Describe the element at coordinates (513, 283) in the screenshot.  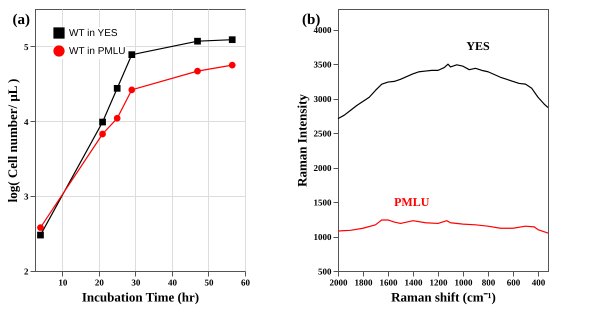
I see `x-tick-label: 600` at that location.